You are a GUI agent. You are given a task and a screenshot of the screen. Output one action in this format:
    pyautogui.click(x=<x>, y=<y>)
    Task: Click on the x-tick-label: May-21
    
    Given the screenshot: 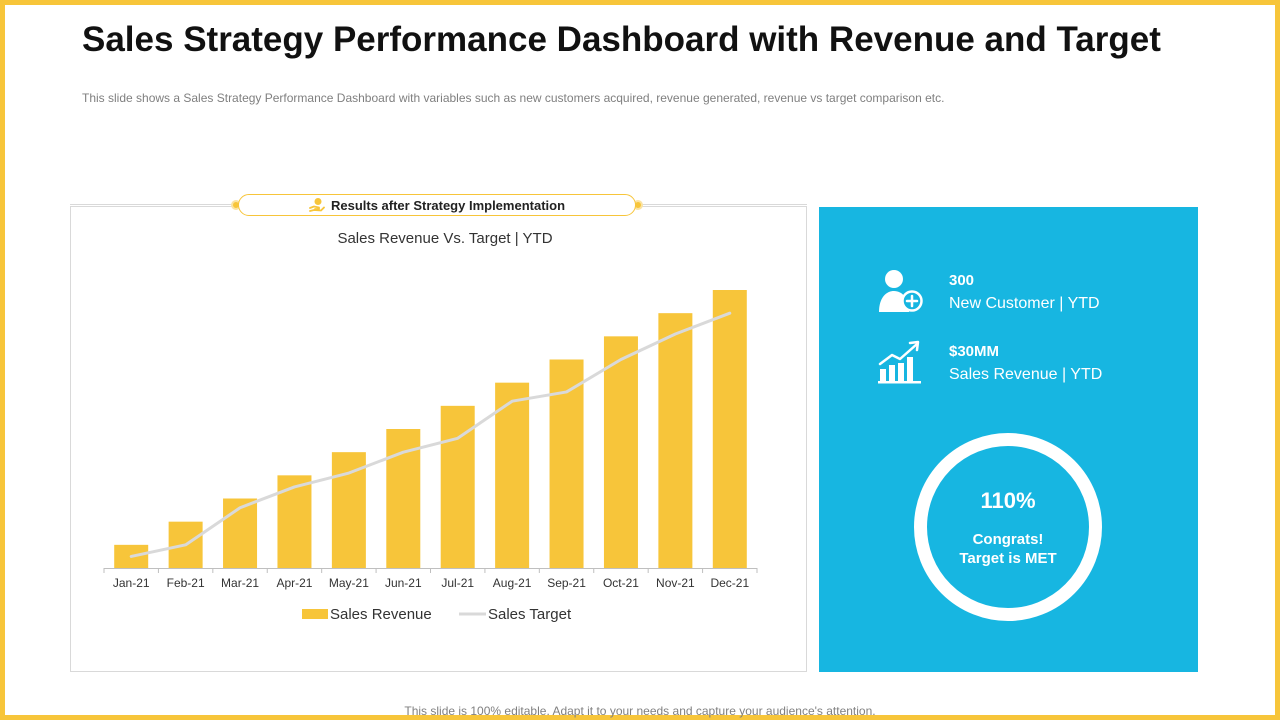 What is the action you would take?
    pyautogui.click(x=349, y=583)
    